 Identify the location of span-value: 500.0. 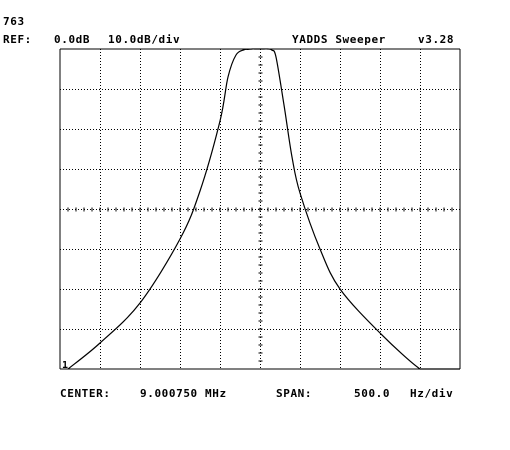
(372, 393).